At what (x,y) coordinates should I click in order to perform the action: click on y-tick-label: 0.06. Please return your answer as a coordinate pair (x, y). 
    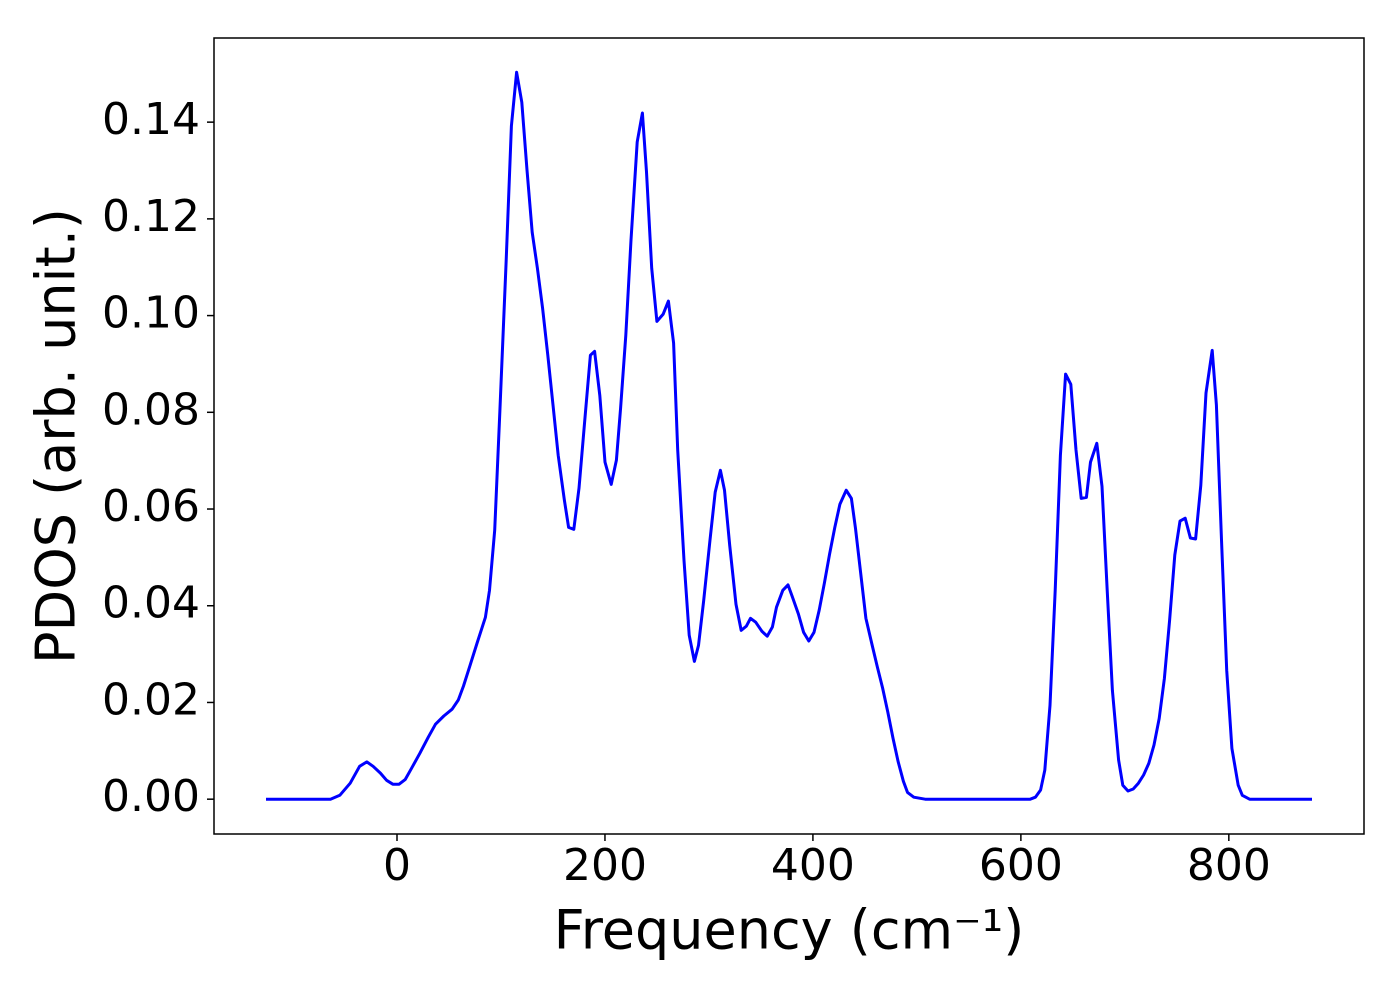
    Looking at the image, I should click on (151, 506).